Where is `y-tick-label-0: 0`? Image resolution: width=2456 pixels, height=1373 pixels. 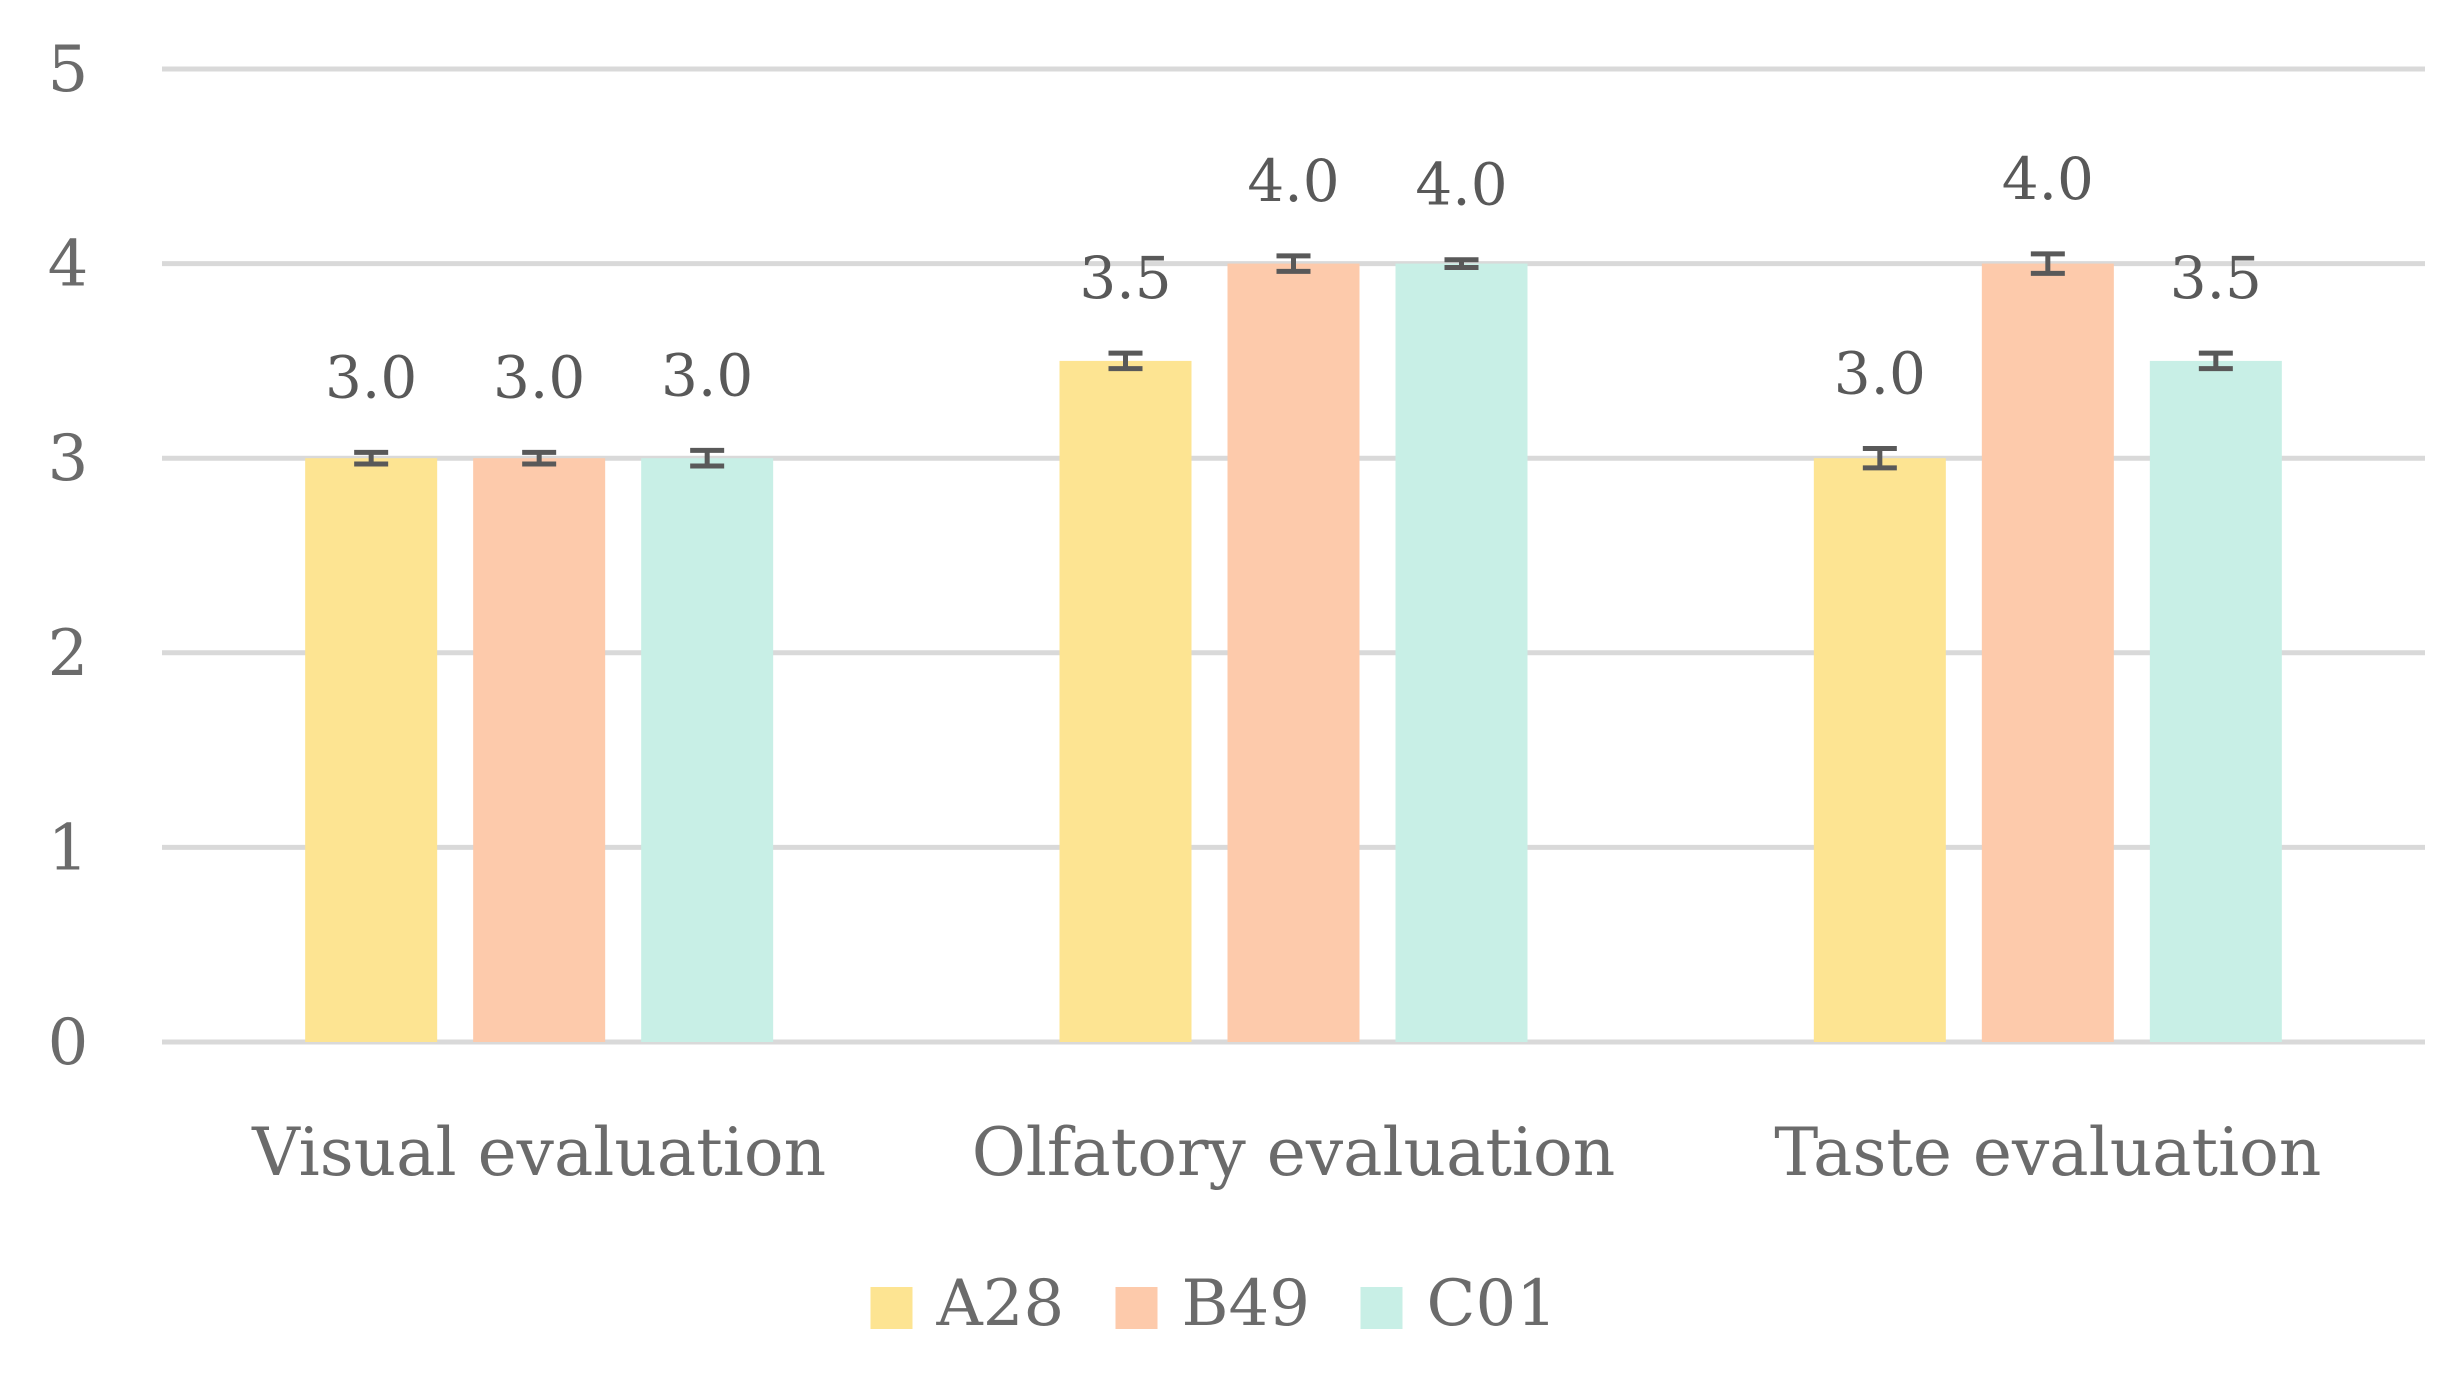 y-tick-label-0: 0 is located at coordinates (68, 1043).